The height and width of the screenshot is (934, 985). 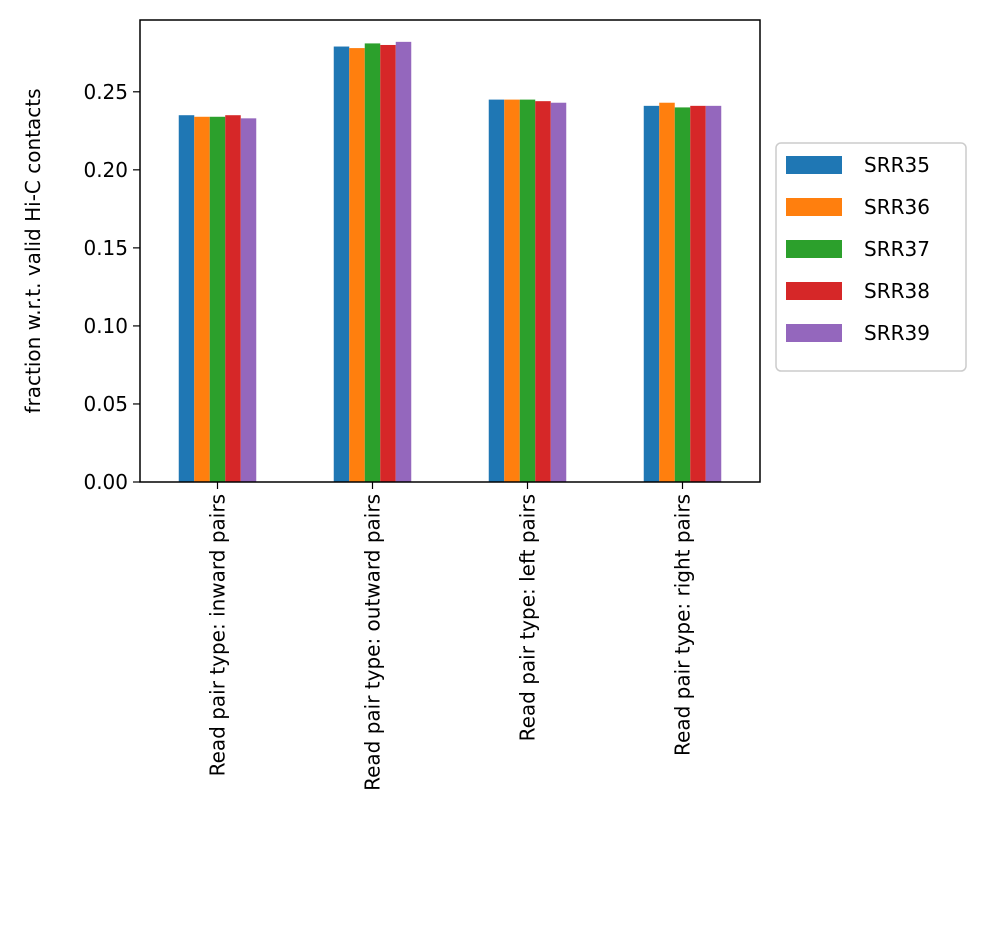 I want to click on y-tick-label: 0.20, so click(x=105, y=170).